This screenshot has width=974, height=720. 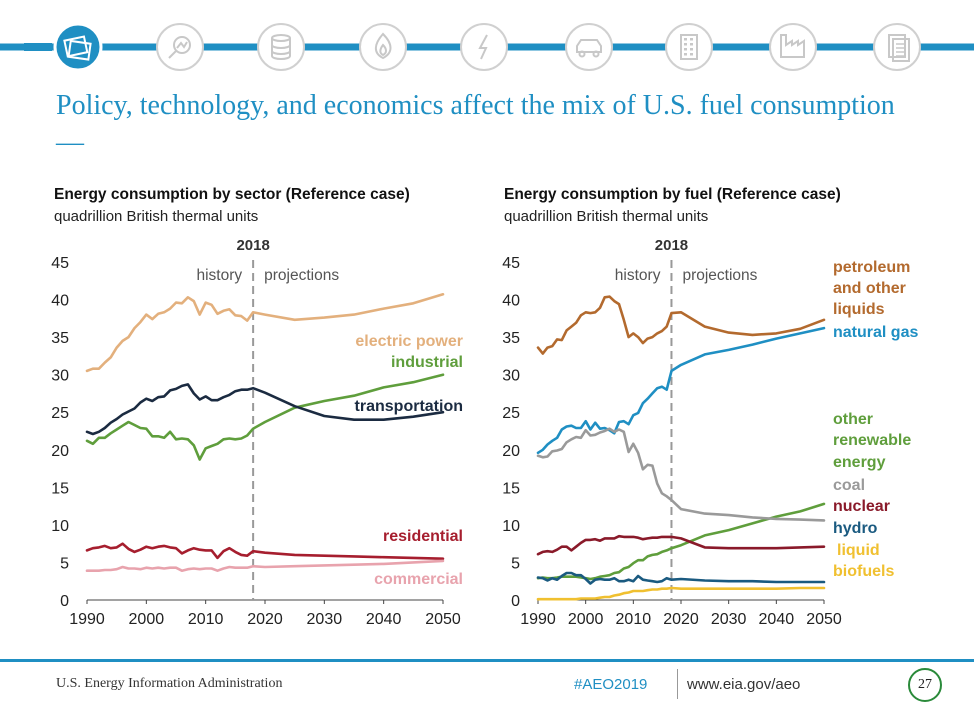 I want to click on analysis-icon, so click(x=180, y=47).